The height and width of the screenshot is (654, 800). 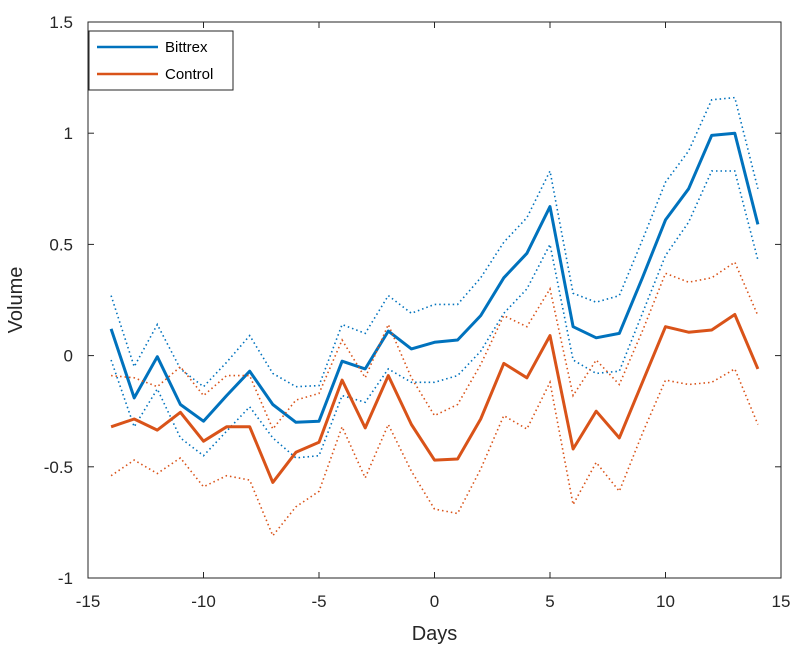 I want to click on legend-box, so click(x=161, y=60).